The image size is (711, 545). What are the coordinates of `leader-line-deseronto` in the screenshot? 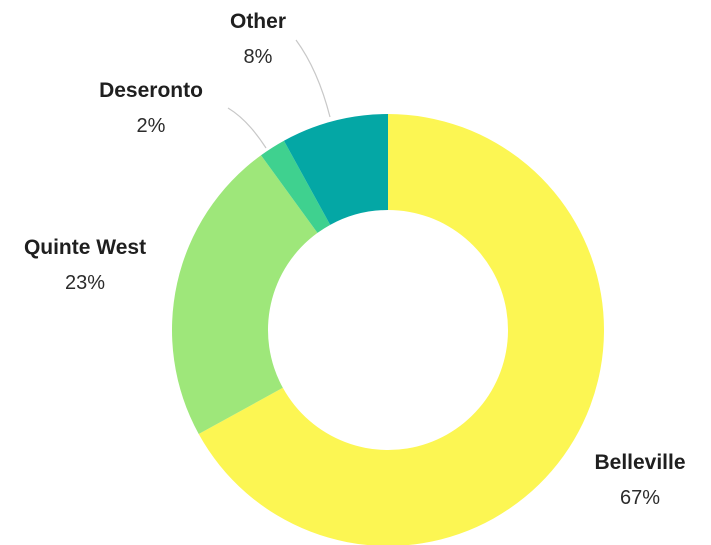 It's located at (247, 128).